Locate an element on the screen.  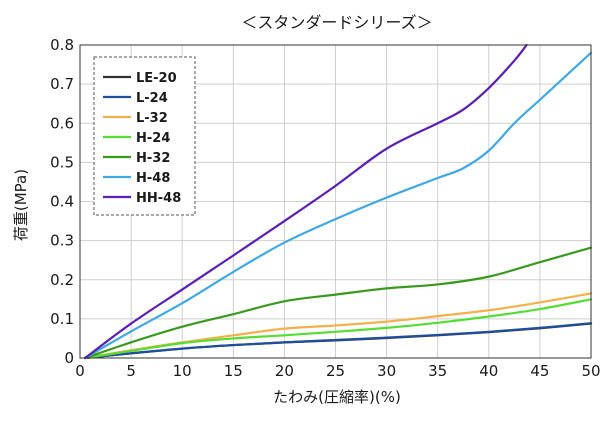
legend-label-l-32: L-32 is located at coordinates (152, 118).